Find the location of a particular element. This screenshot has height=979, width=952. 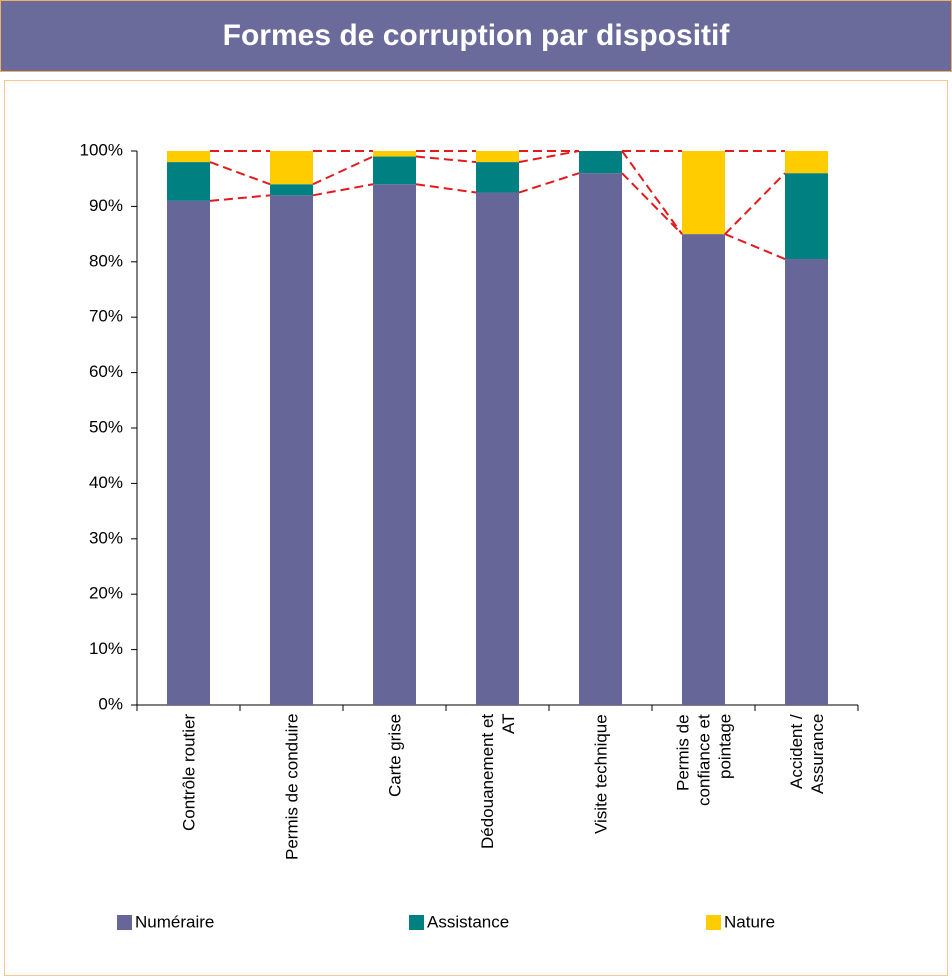

x-tick-label: Permis de confiance et pointage is located at coordinates (703, 760).